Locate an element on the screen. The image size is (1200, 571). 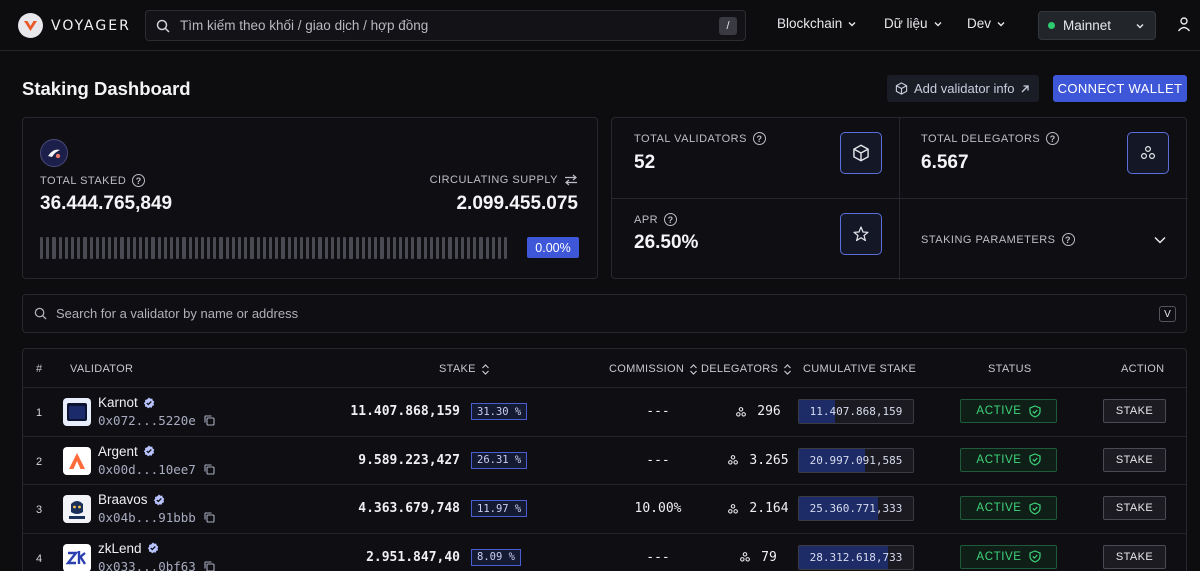
stake-share-badge: 8.09 % is located at coordinates (496, 557).